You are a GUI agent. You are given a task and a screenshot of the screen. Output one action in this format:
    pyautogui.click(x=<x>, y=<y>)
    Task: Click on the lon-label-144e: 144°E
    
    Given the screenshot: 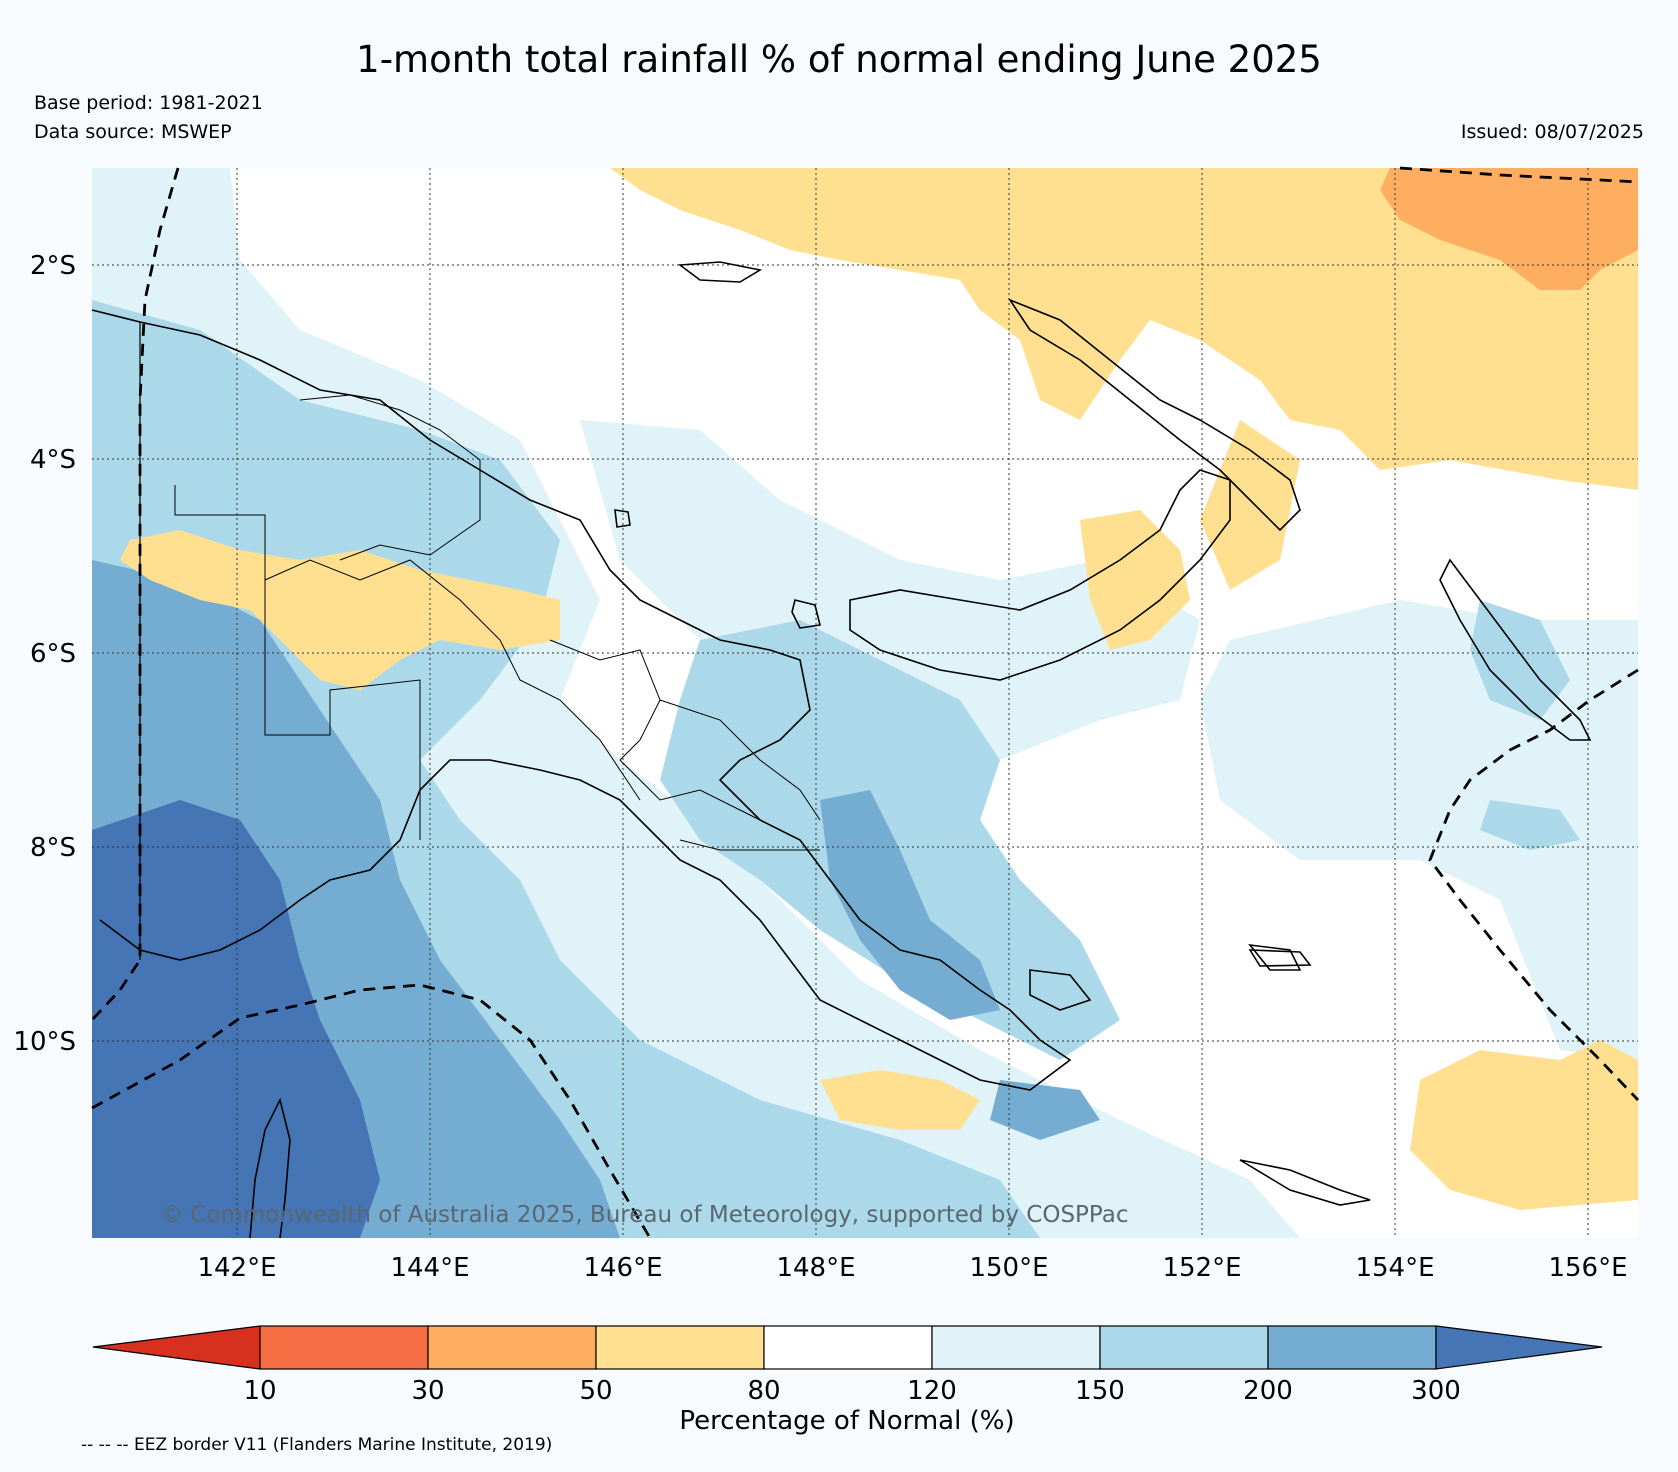 What is the action you would take?
    pyautogui.click(x=429, y=1268)
    